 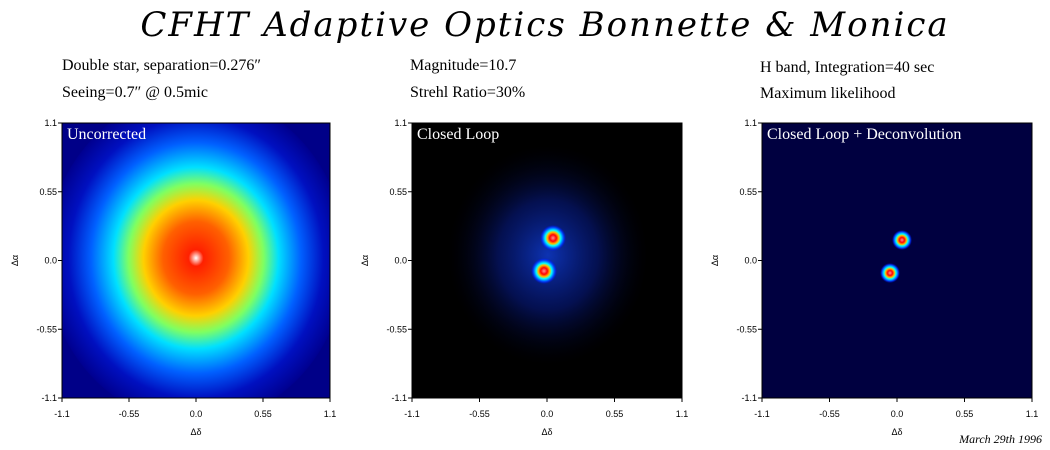 I want to click on info: Double star, separation=0.276″, so click(x=161, y=65).